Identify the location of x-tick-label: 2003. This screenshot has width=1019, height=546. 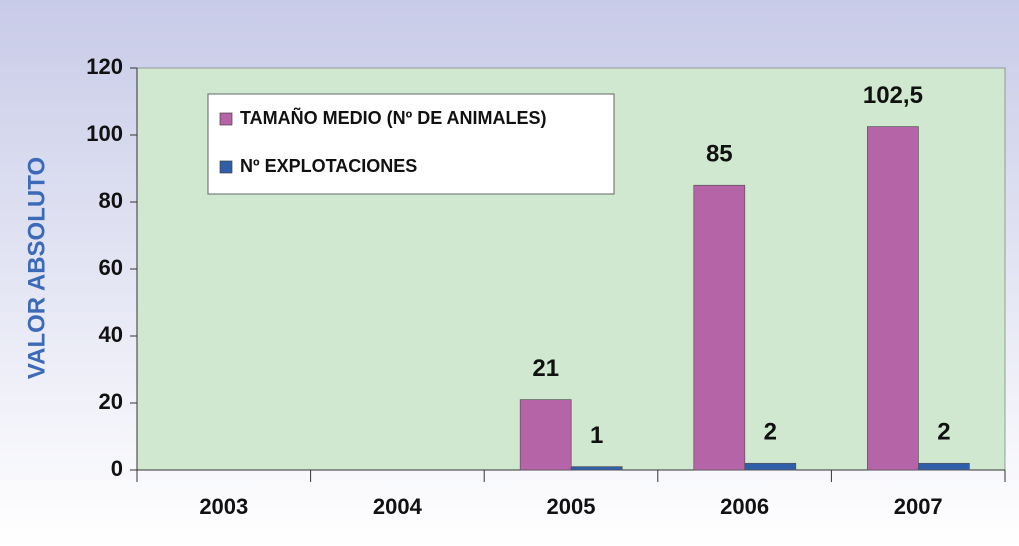
(223, 506).